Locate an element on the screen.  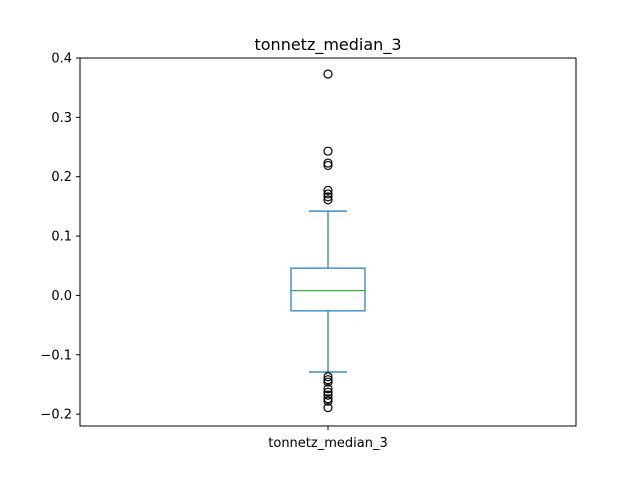
y-axis: −0.2 −0.1 0.0 0.1 0.2 0.3 0.4 is located at coordinates (60, 237).